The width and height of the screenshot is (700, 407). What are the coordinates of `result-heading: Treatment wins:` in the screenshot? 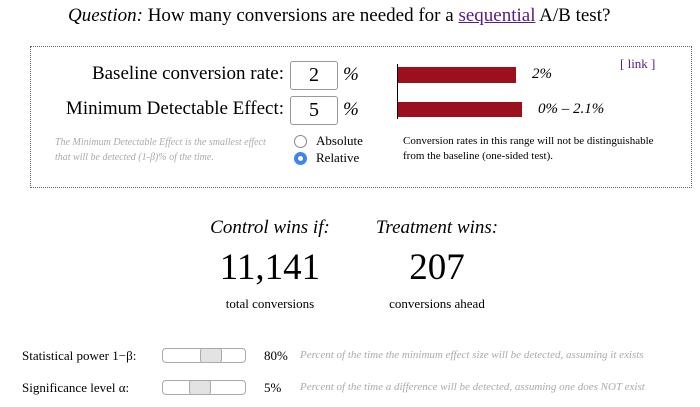 It's located at (437, 227).